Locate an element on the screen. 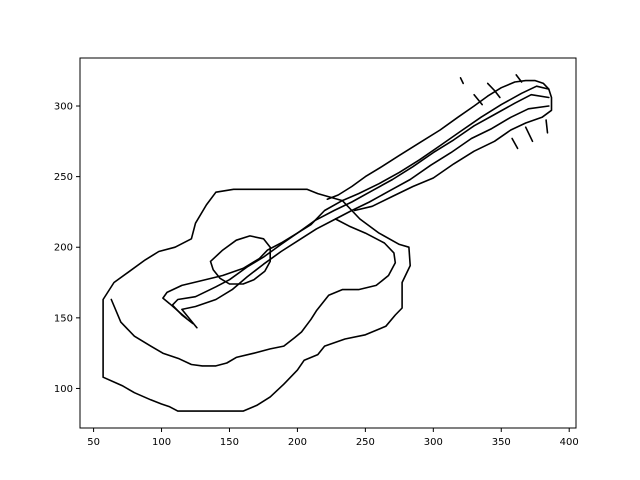 The width and height of the screenshot is (640, 480). x-tick-label: 300 is located at coordinates (433, 442).